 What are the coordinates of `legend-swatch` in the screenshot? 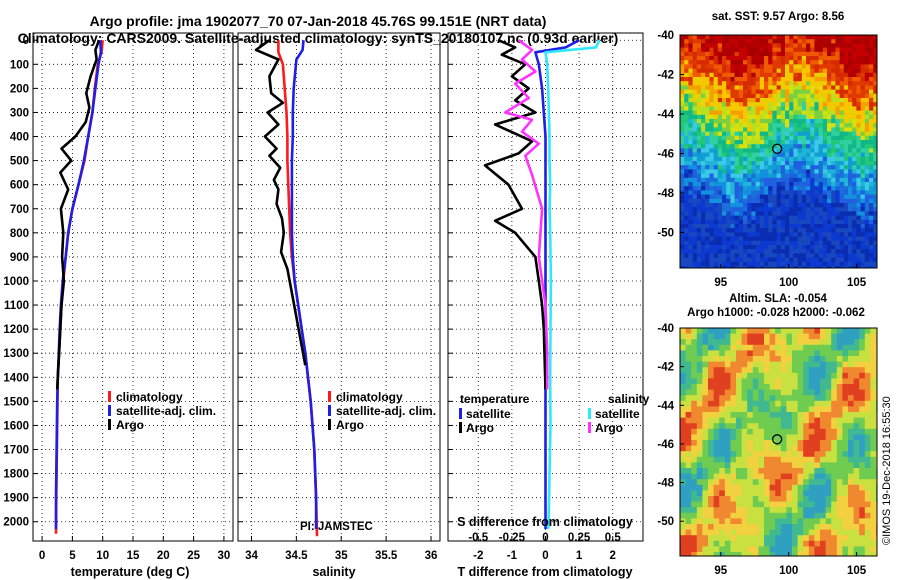 It's located at (589, 427).